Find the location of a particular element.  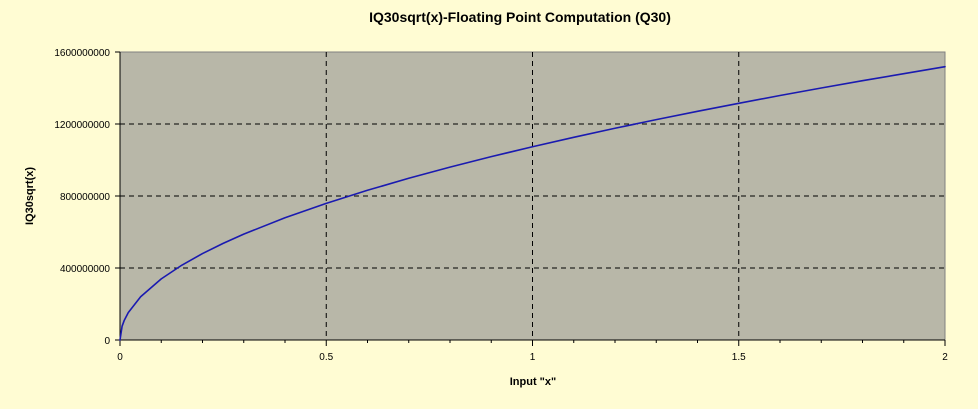

x-tick-label: 1 is located at coordinates (533, 357).